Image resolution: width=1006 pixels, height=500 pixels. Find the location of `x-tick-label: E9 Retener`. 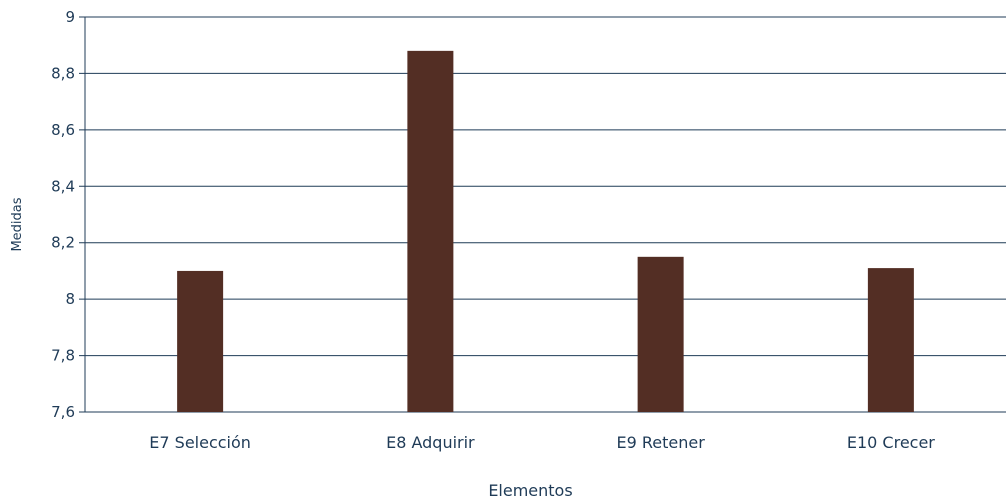

x-tick-label: E9 Retener is located at coordinates (660, 442).